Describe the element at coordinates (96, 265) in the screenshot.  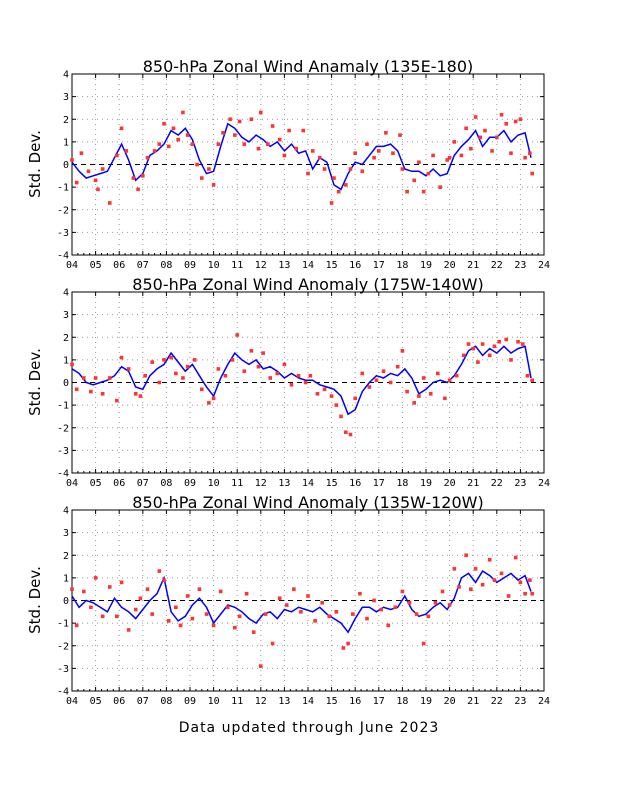
I see `x-tick-label: 05` at that location.